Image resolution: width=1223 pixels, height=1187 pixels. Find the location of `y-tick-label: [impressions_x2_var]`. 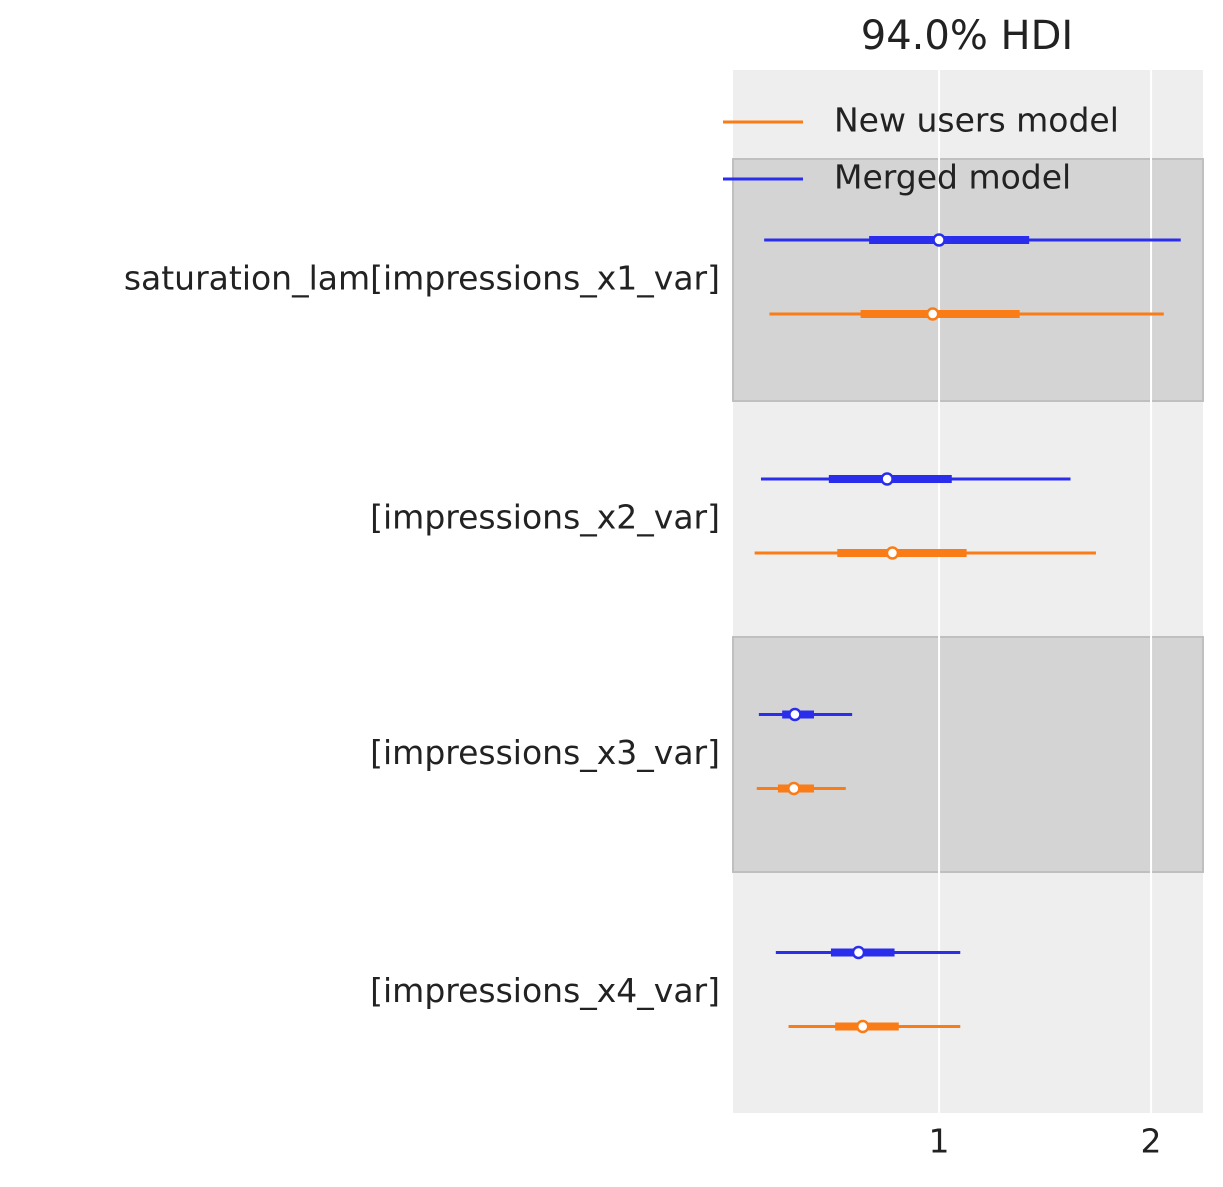

y-tick-label: [impressions_x2_var] is located at coordinates (545, 517).